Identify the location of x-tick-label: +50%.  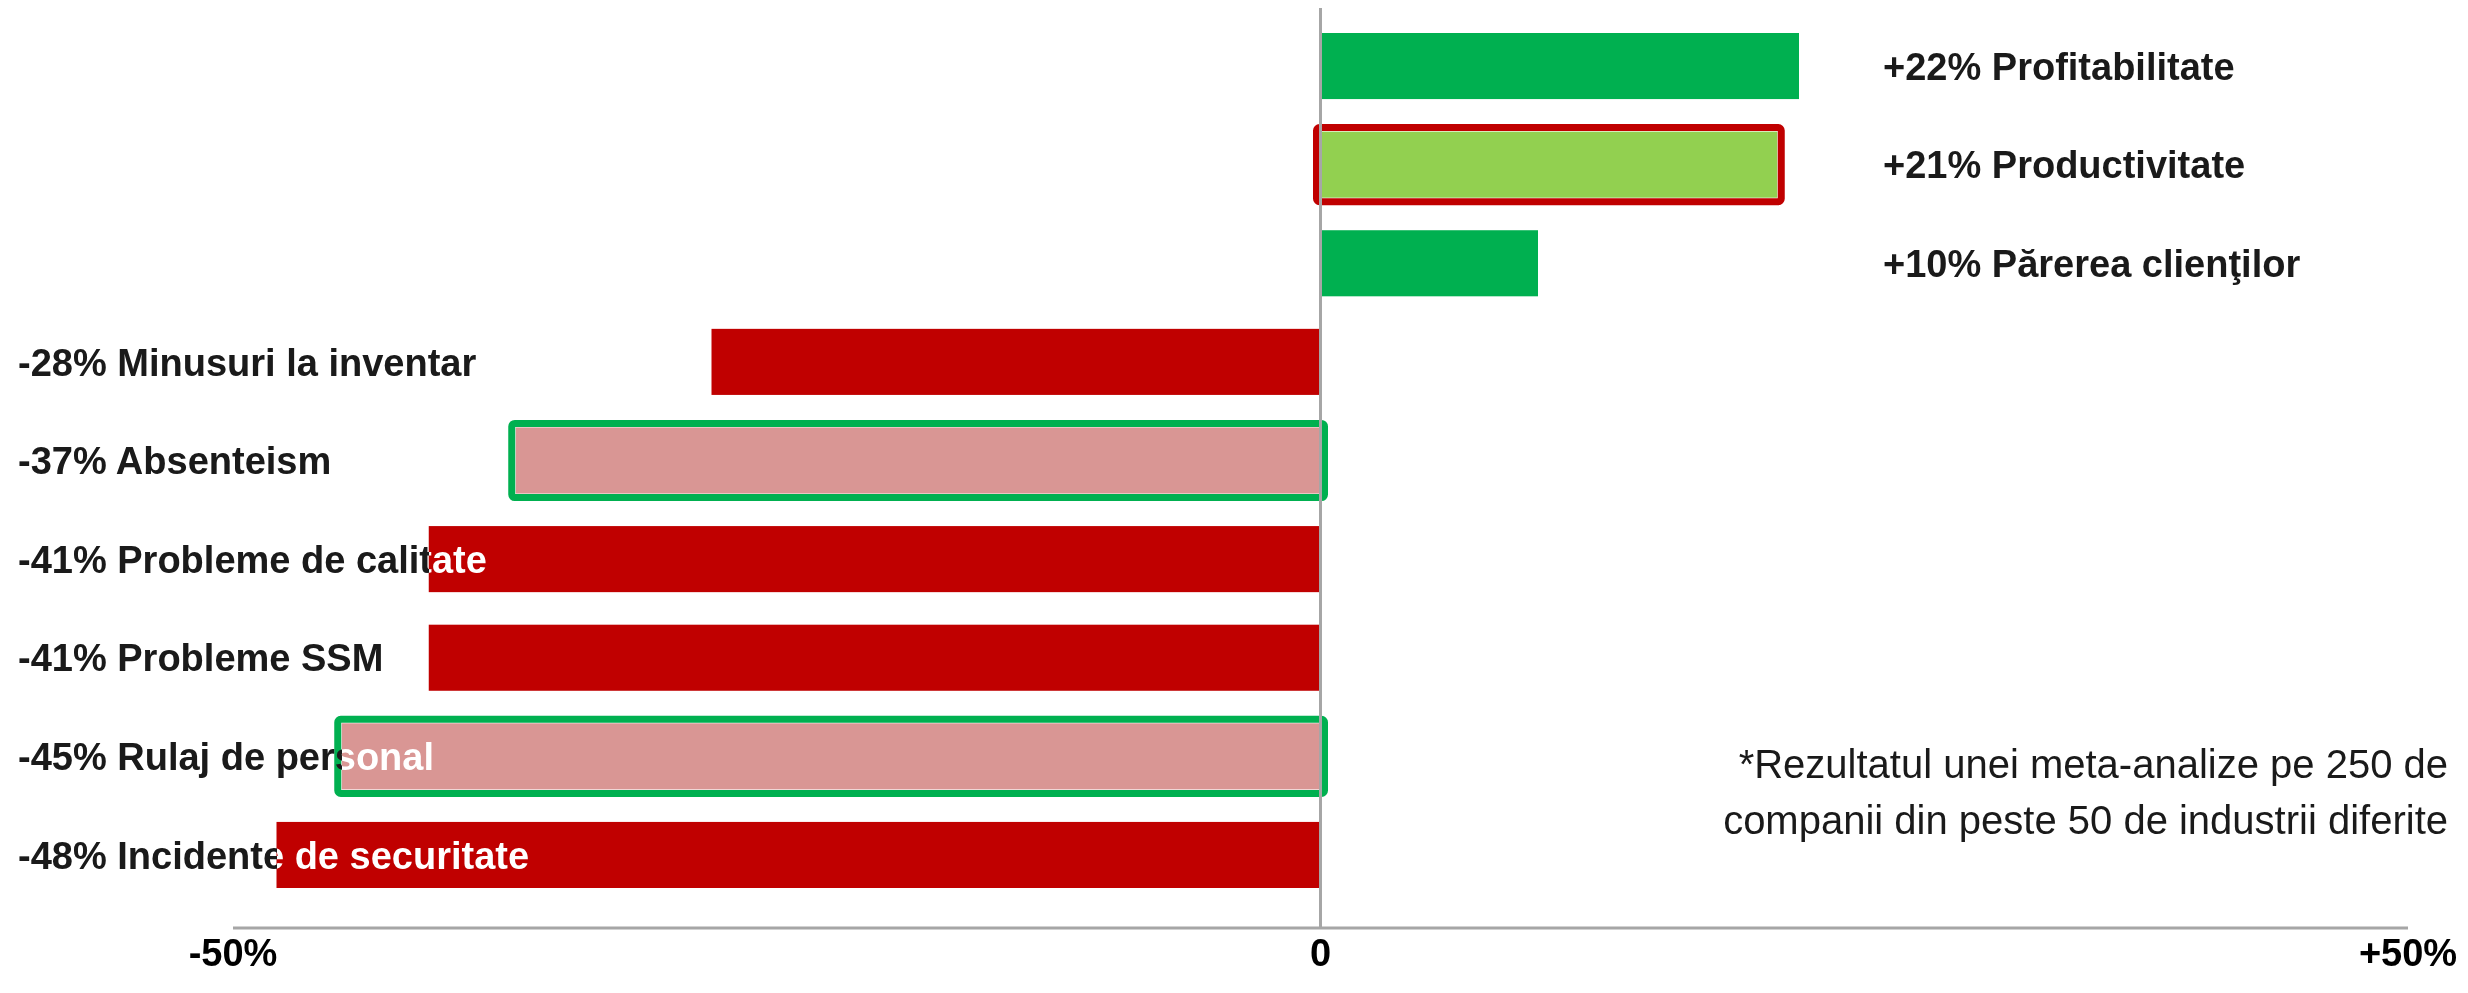
(2408, 953).